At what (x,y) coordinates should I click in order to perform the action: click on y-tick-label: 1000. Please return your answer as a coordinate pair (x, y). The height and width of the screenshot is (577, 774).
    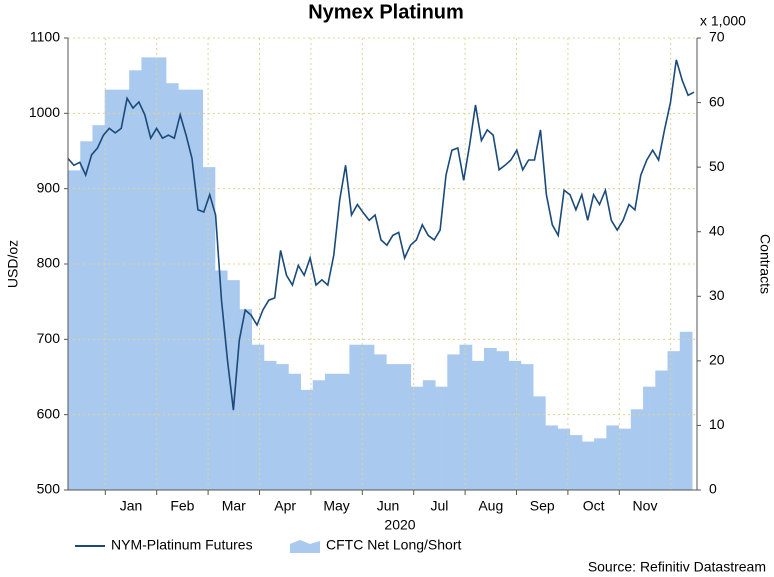
    Looking at the image, I should click on (44, 112).